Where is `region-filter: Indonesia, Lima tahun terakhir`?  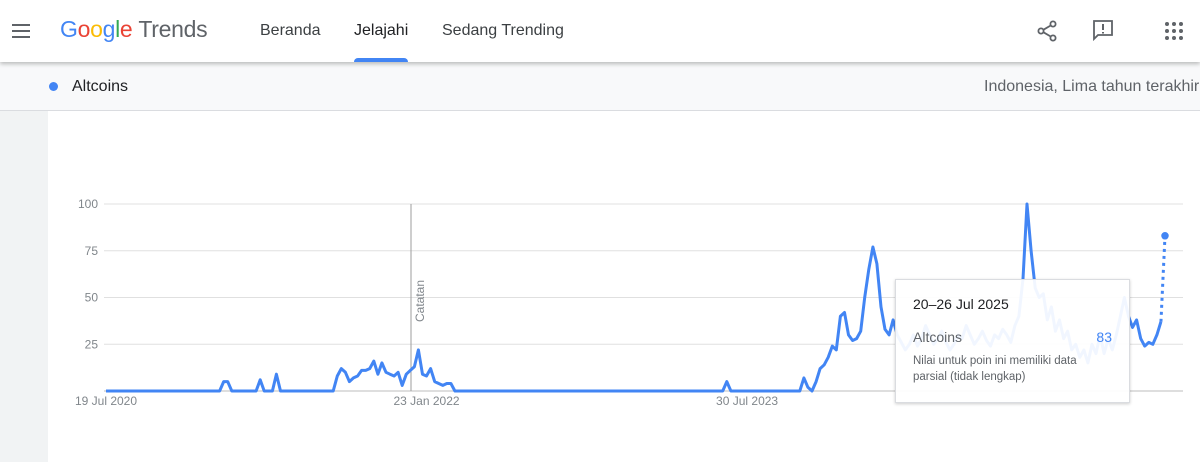 region-filter: Indonesia, Lima tahun terakhir is located at coordinates (1092, 86).